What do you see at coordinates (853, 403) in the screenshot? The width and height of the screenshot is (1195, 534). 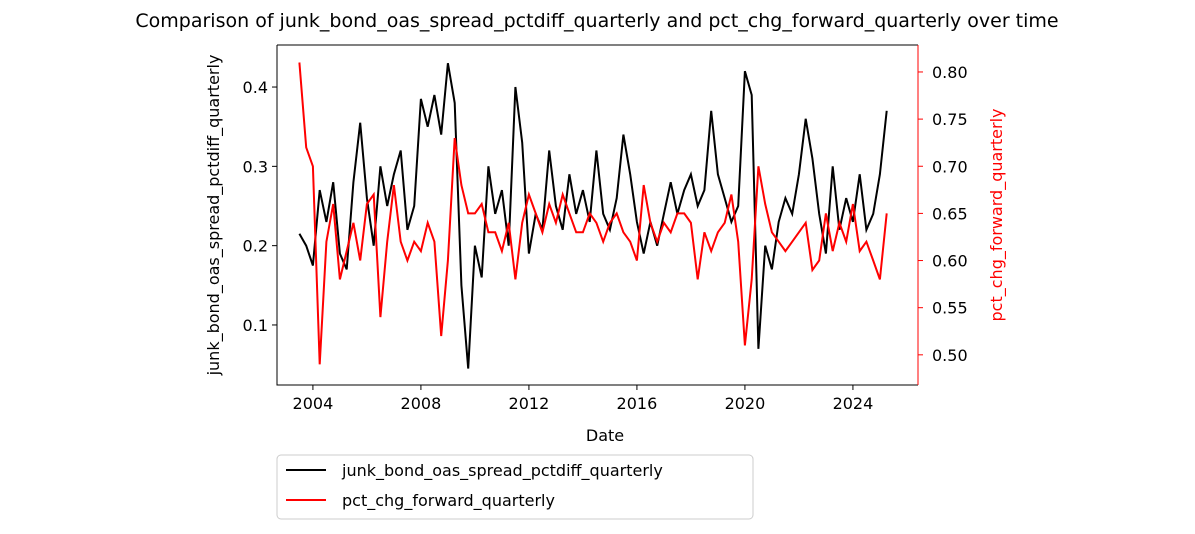 I see `x-tick-label: 2024` at bounding box center [853, 403].